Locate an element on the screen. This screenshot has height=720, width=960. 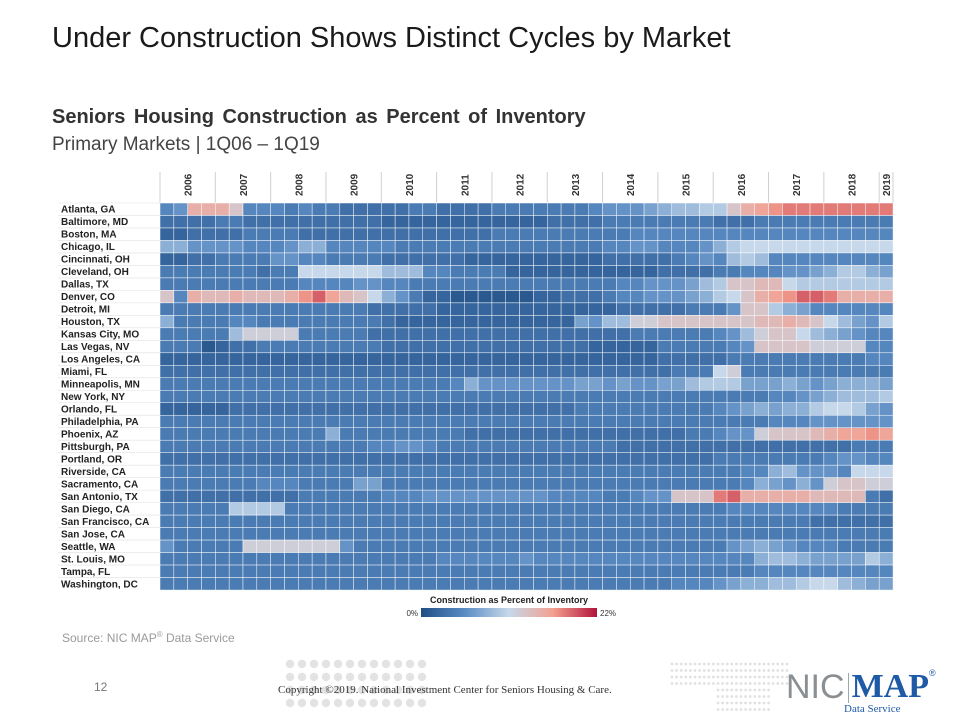
market-label: Las Vegas, NV is located at coordinates (95, 347).